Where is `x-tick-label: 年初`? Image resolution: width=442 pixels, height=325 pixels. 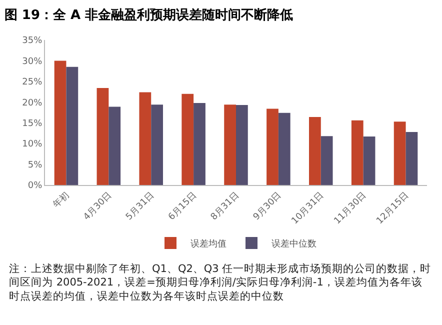 x-tick-label: 年初 is located at coordinates (61, 200).